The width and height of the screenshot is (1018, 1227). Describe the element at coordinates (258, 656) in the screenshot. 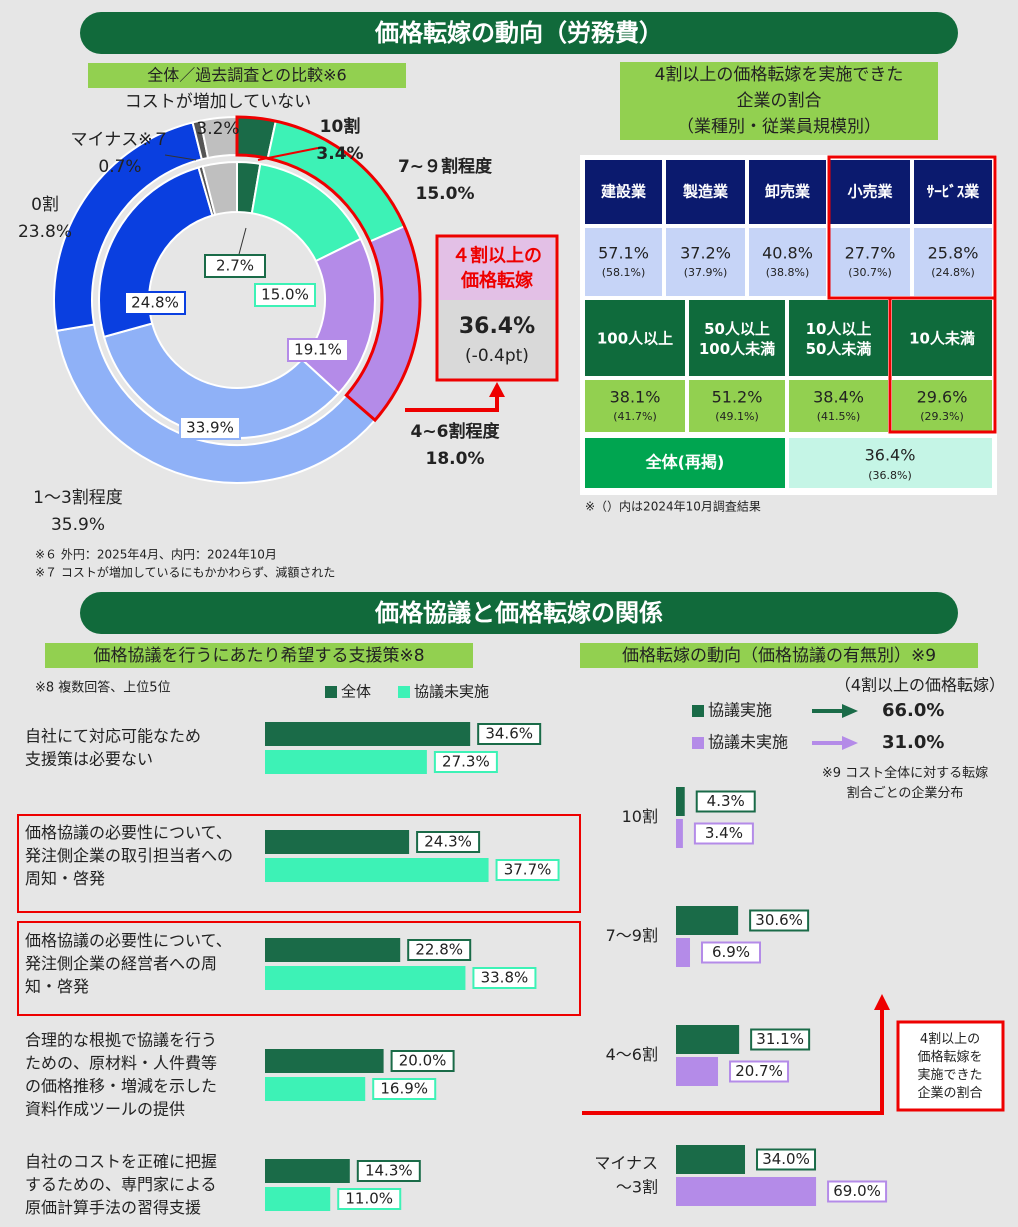

I see `chart-title: 価格協議を行うにあたり希望する支援策※8` at that location.